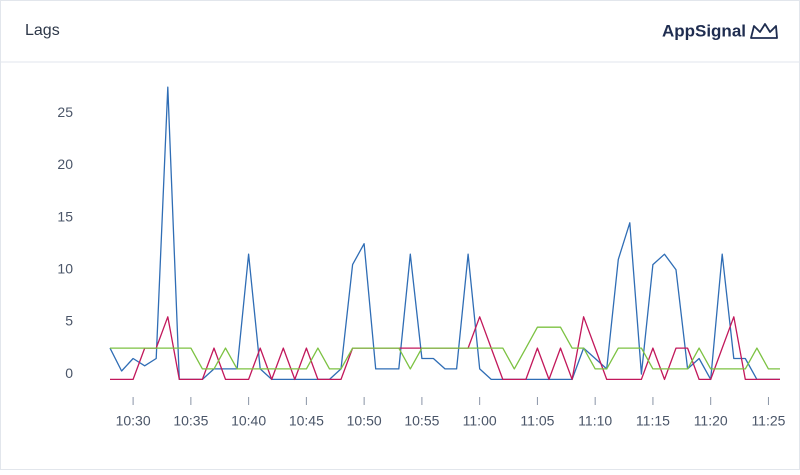  What do you see at coordinates (190, 421) in the screenshot?
I see `x-tick-label: 10:35` at bounding box center [190, 421].